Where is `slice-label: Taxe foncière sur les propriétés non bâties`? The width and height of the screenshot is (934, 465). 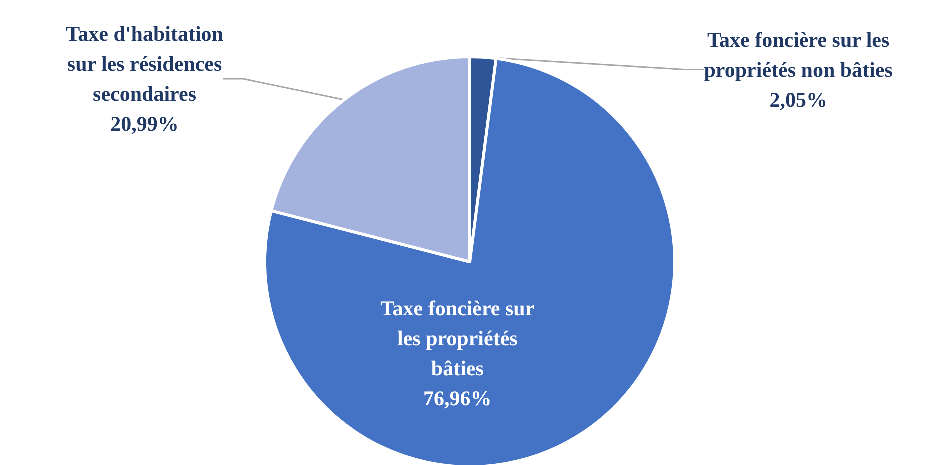 slice-label: Taxe foncière sur les propriétés non bâties is located at coordinates (798, 55).